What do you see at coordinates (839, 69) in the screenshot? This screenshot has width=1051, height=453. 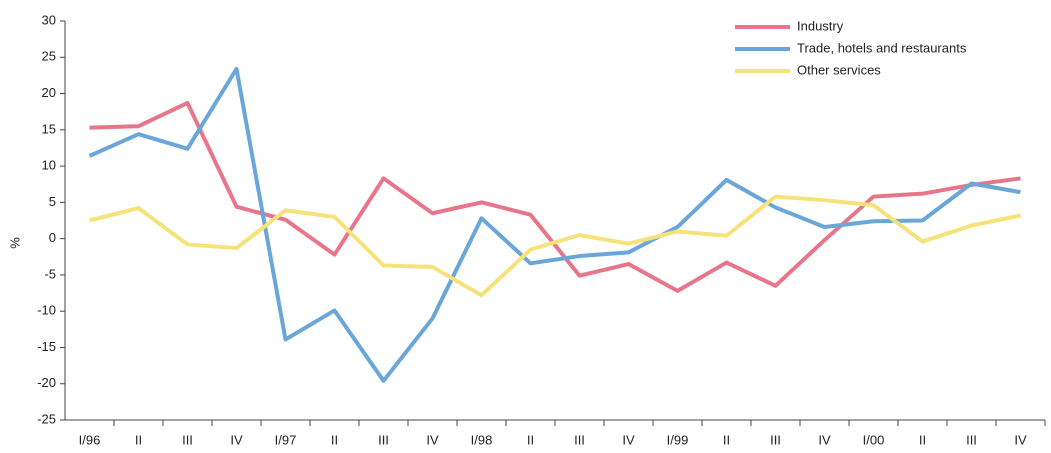 I see `legend-label: Other services` at bounding box center [839, 69].